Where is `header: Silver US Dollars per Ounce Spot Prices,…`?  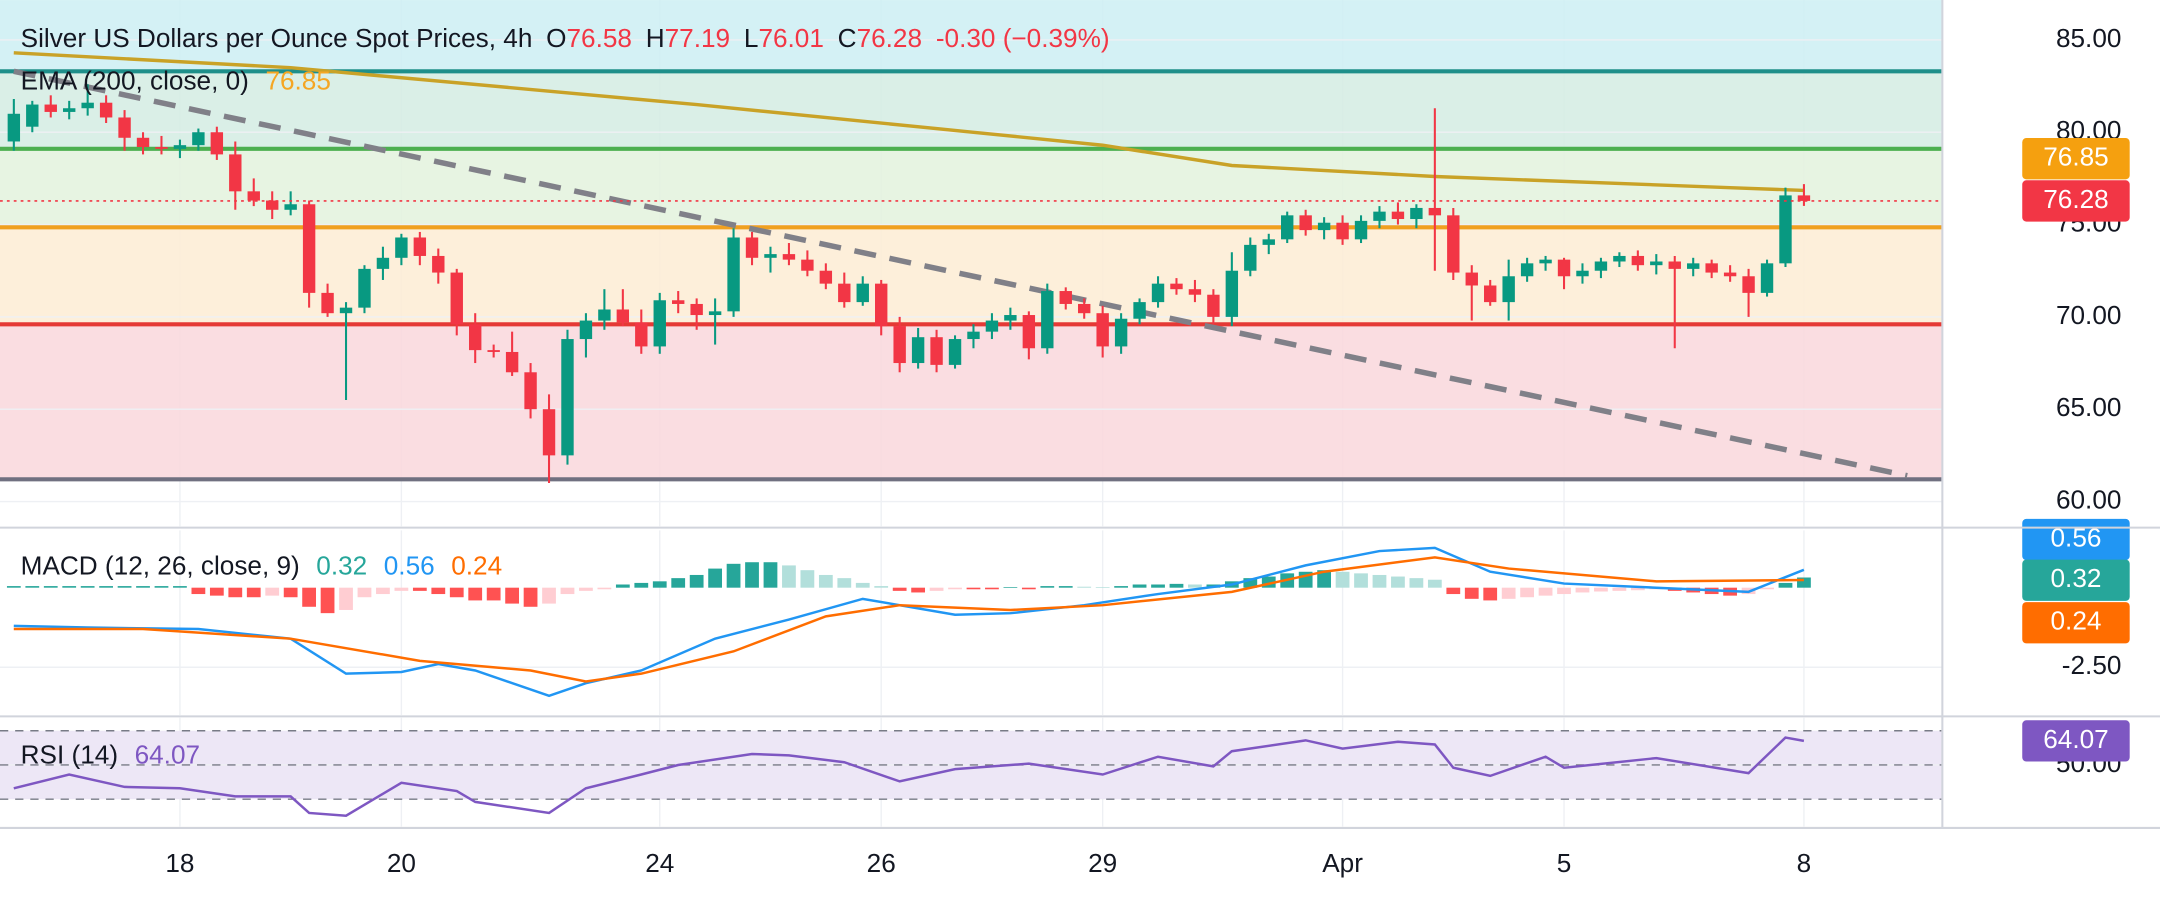 header: Silver US Dollars per Ounce Spot Prices,… is located at coordinates (565, 38).